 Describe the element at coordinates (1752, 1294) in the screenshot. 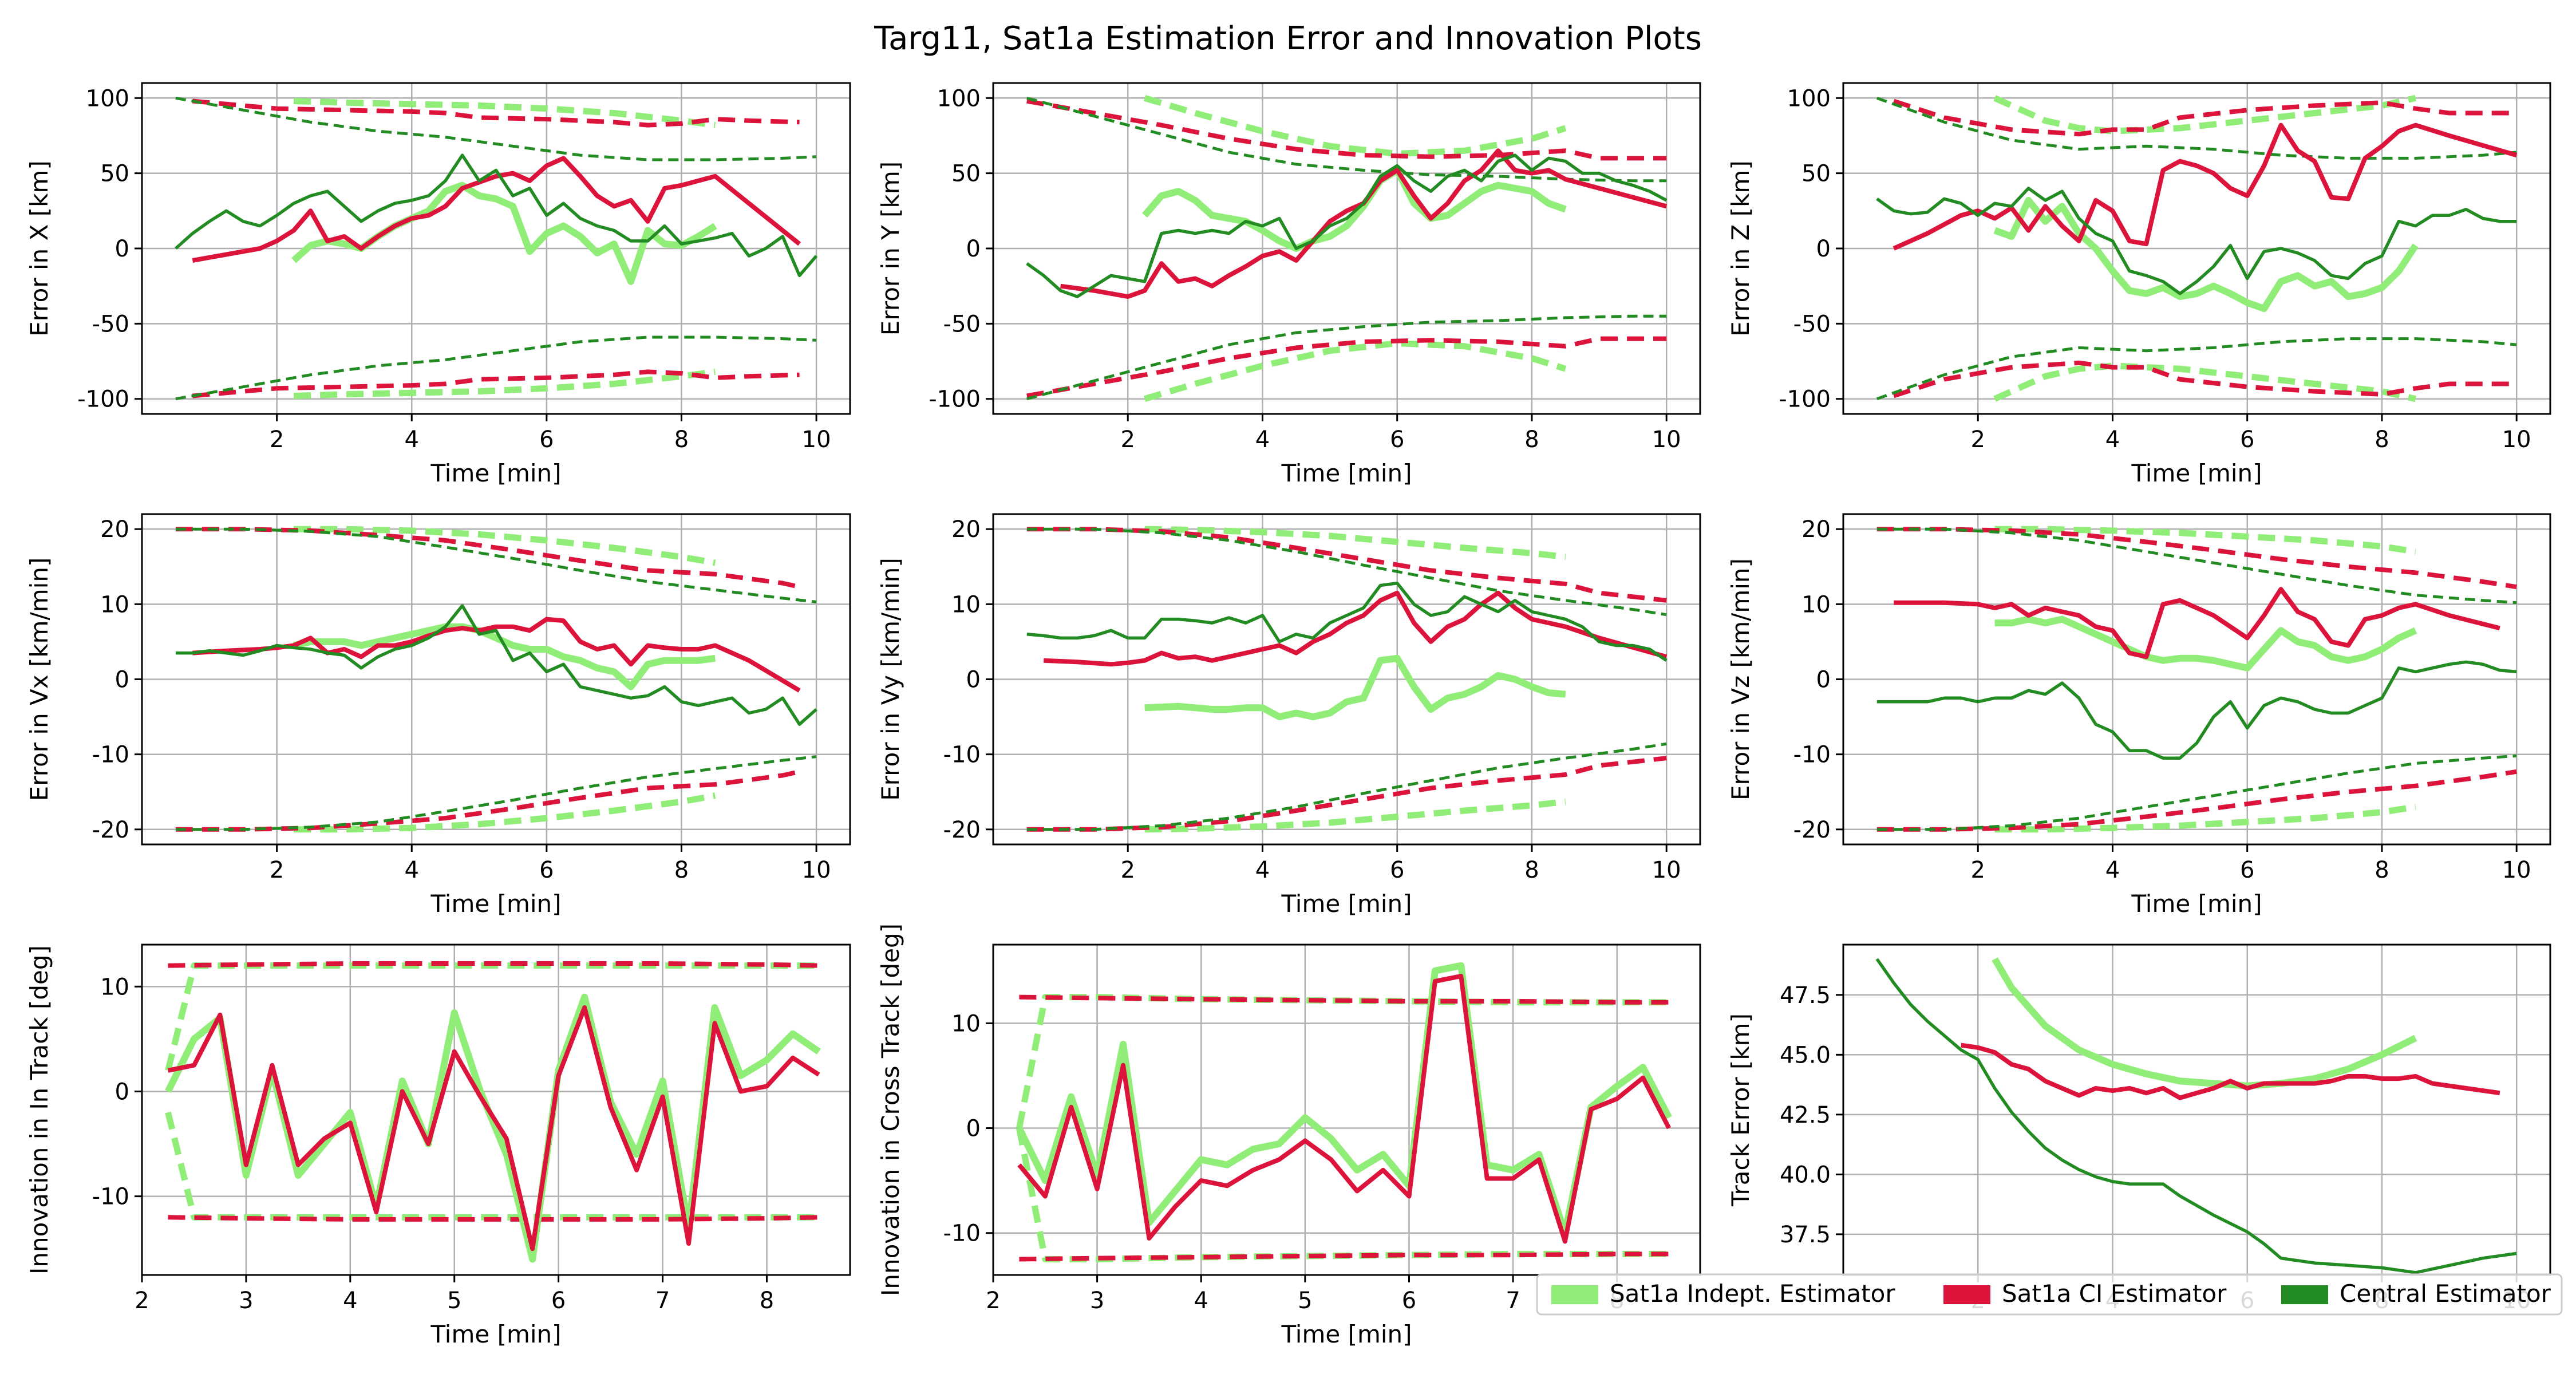

I see `legend-label: Sat1a Indept. Estimator` at that location.